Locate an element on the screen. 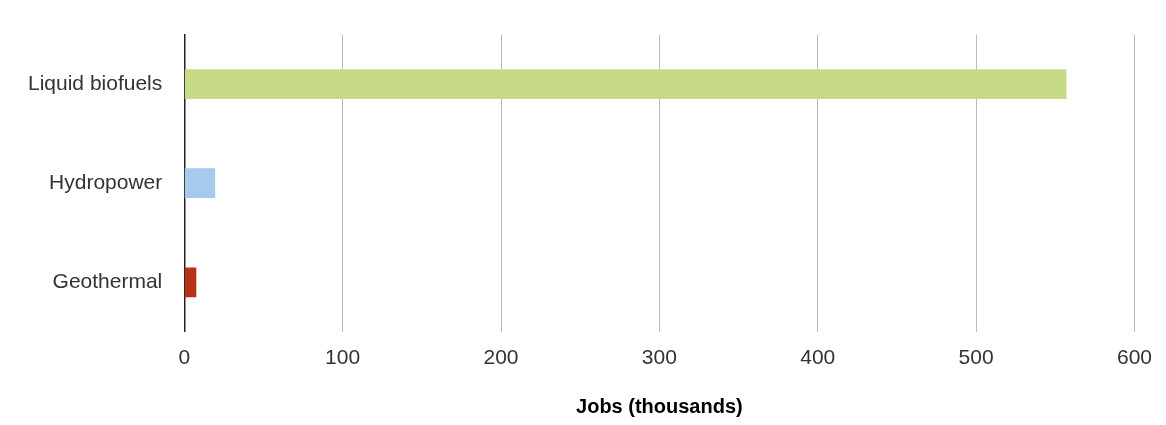 The width and height of the screenshot is (1166, 425). y-tick-label: Geothermal is located at coordinates (107, 281).